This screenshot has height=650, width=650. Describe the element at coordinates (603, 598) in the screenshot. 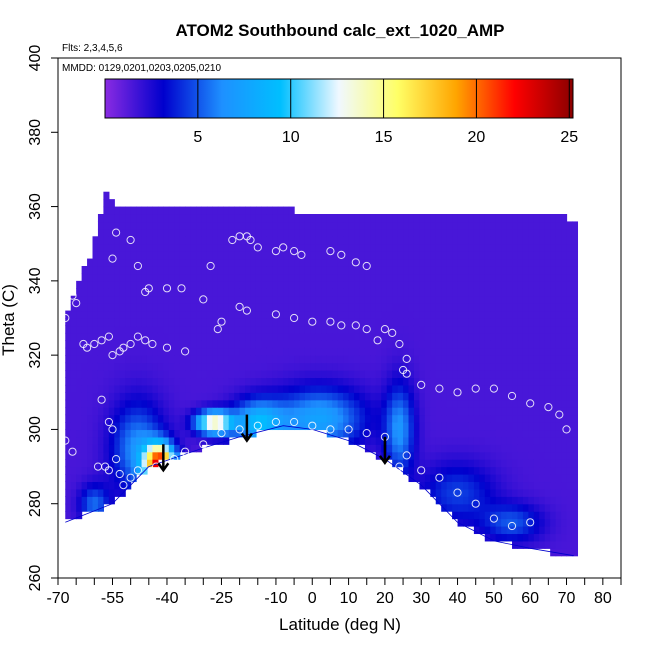

I see `x-tick-label: 80` at that location.